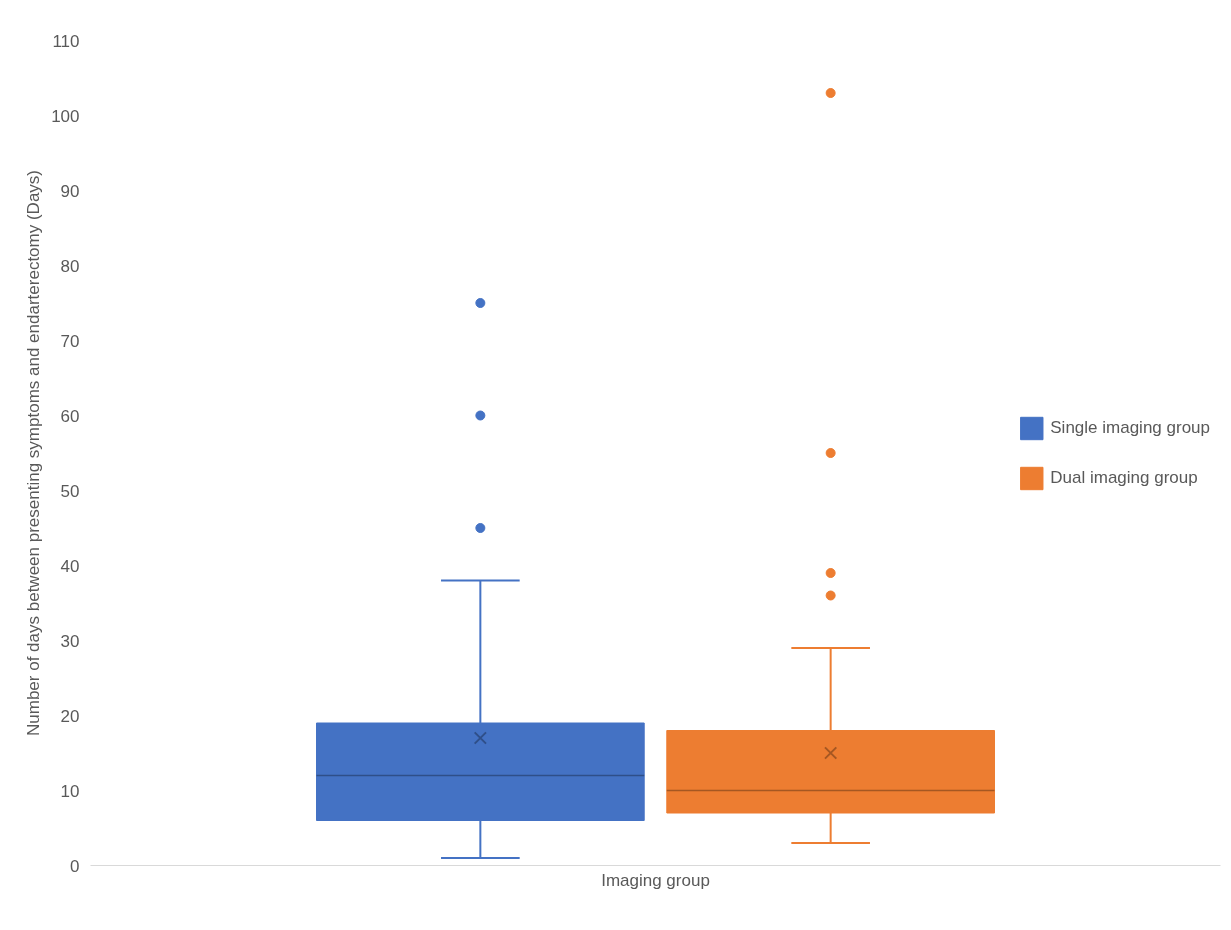  What do you see at coordinates (1130, 427) in the screenshot?
I see `legend-label: Single imaging group` at bounding box center [1130, 427].